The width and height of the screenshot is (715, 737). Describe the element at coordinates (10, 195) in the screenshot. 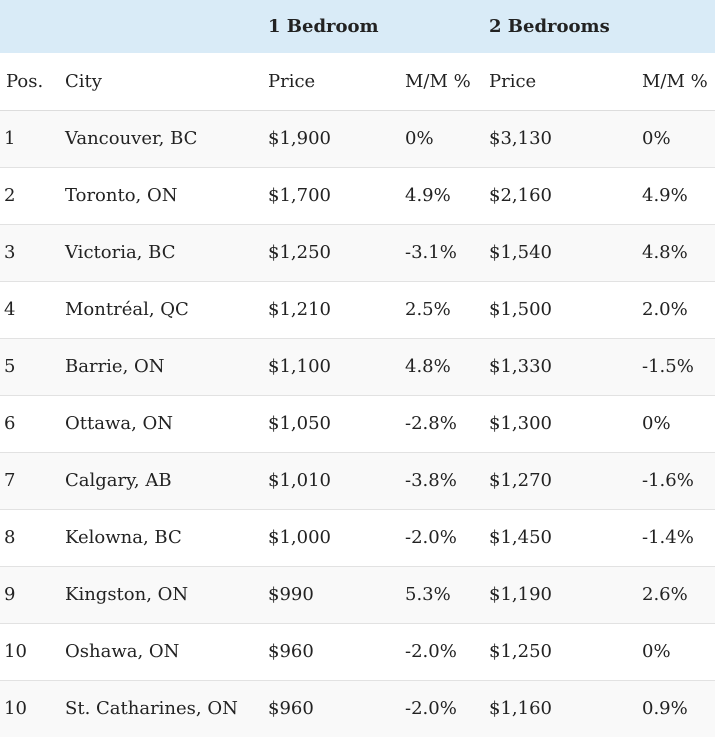

I see `cell-pos: 2` at that location.